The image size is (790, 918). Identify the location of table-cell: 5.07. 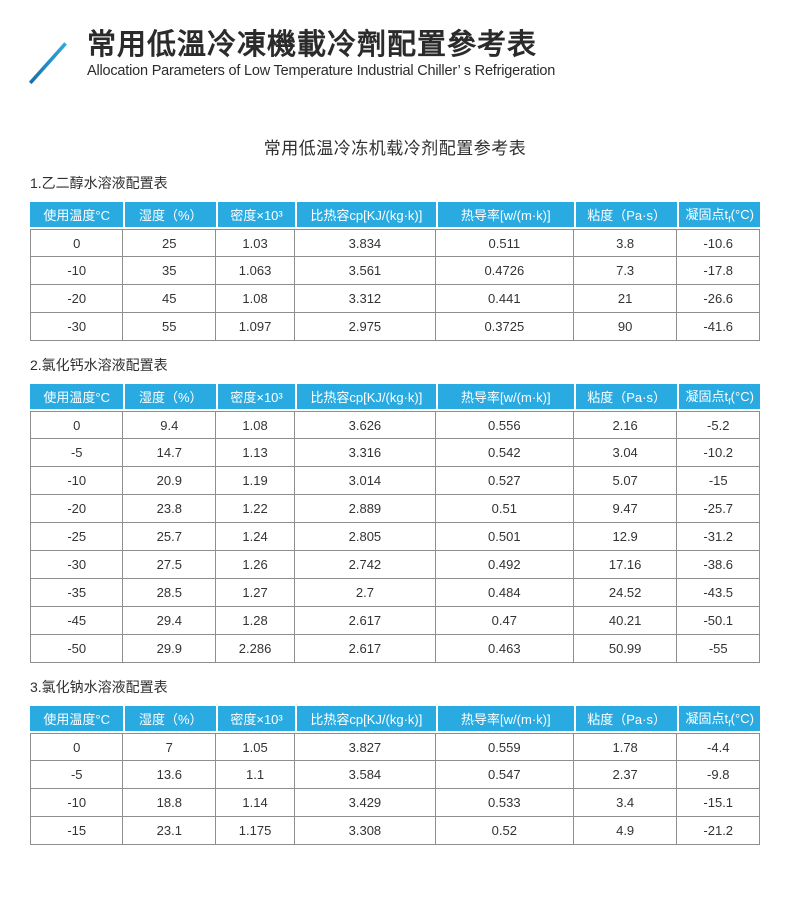
(625, 481).